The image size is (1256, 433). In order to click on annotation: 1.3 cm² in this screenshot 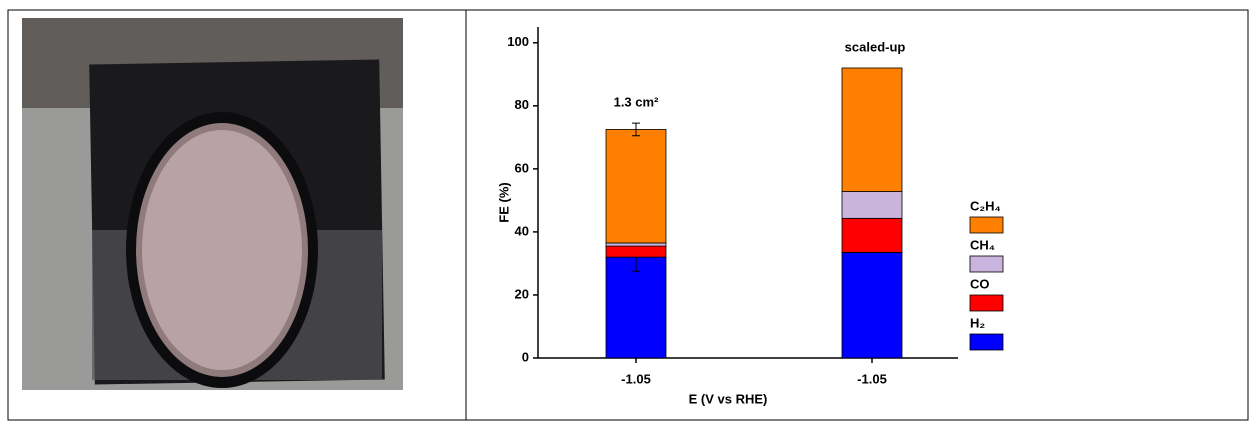, I will do `click(636, 101)`.